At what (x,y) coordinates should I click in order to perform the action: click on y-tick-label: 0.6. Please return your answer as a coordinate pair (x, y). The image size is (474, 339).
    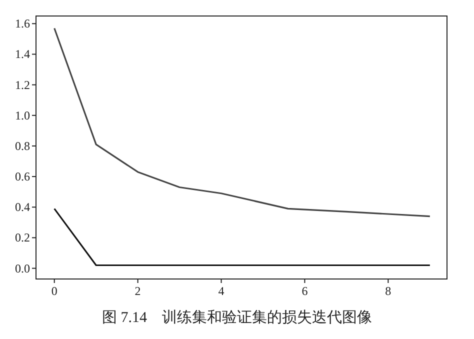
    Looking at the image, I should click on (22, 177).